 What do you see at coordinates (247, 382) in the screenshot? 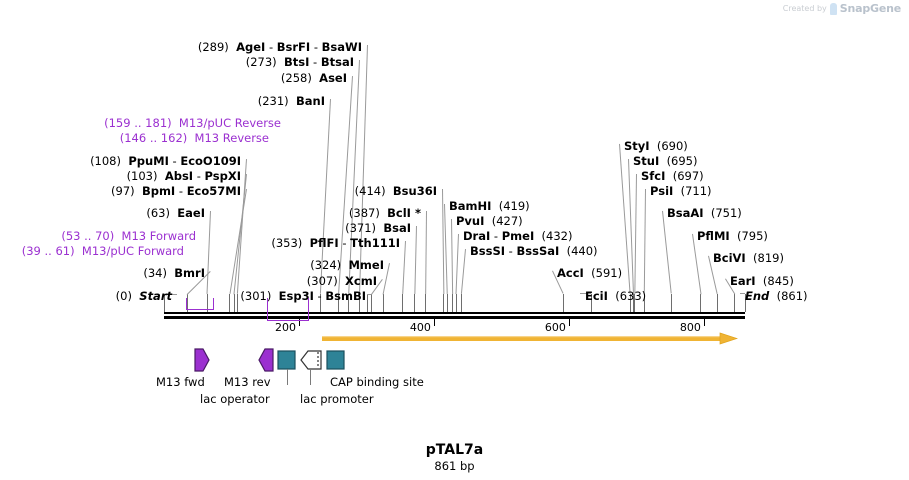
I see `feature-label-m13-rev-feature: M13 rev` at bounding box center [247, 382].